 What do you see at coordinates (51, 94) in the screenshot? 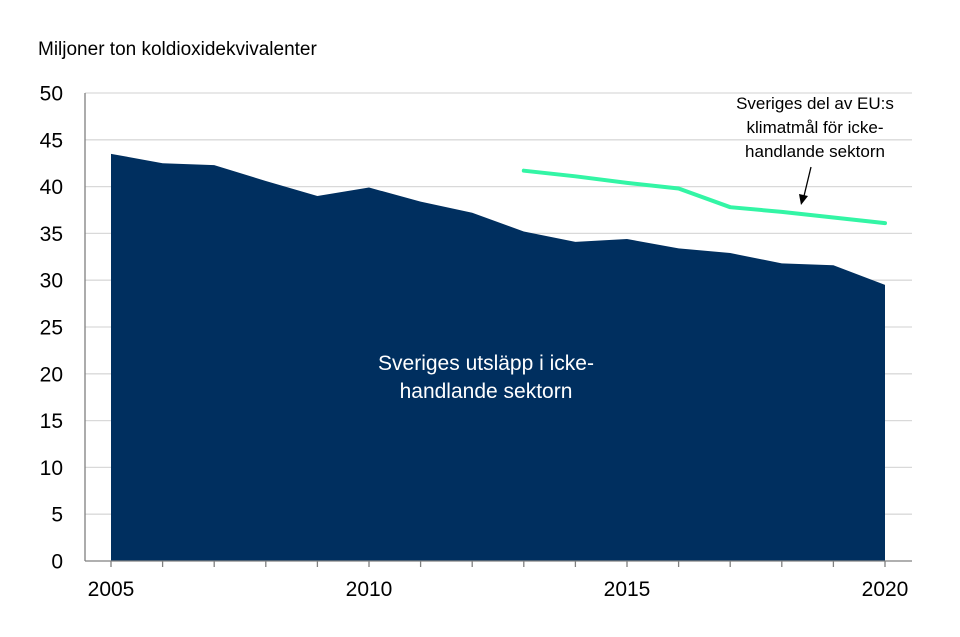
I see `y-tick-label: 50` at bounding box center [51, 94].